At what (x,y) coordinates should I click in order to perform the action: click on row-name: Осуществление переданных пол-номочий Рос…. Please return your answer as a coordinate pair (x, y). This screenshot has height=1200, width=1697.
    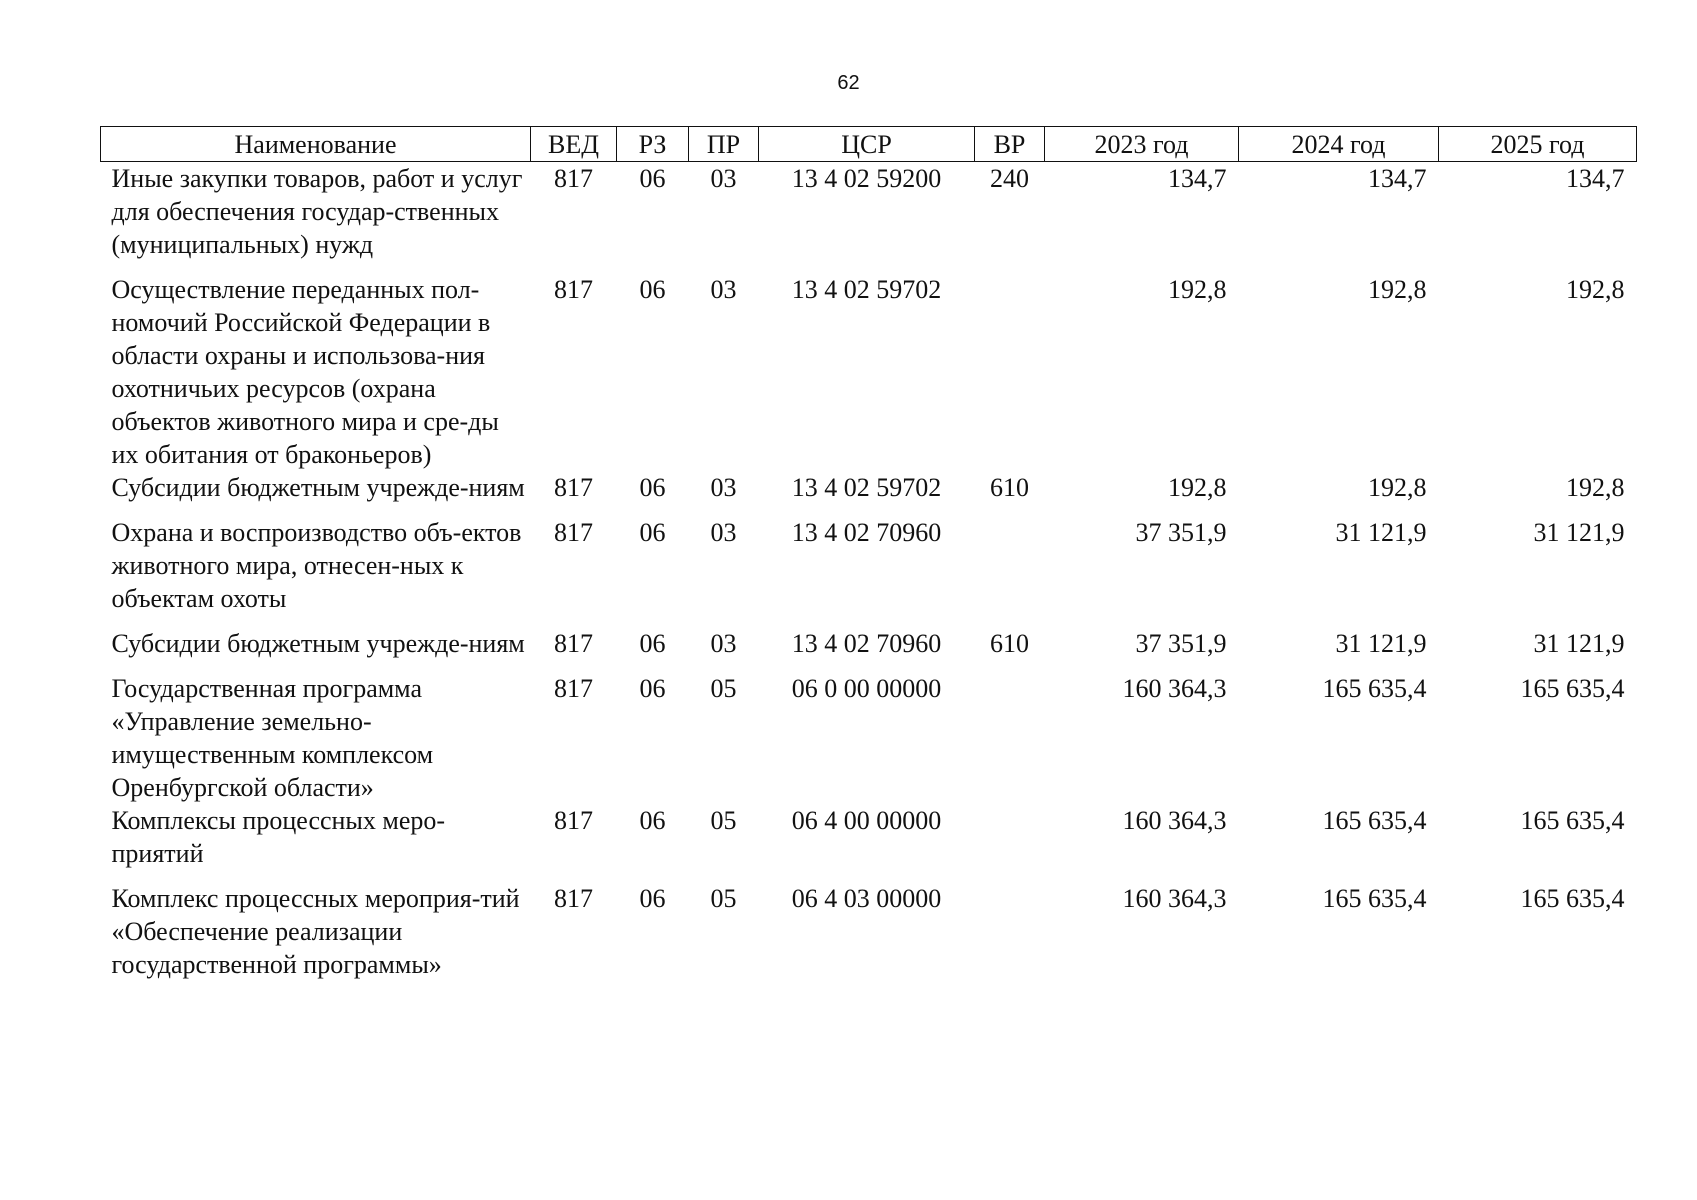
    Looking at the image, I should click on (305, 372).